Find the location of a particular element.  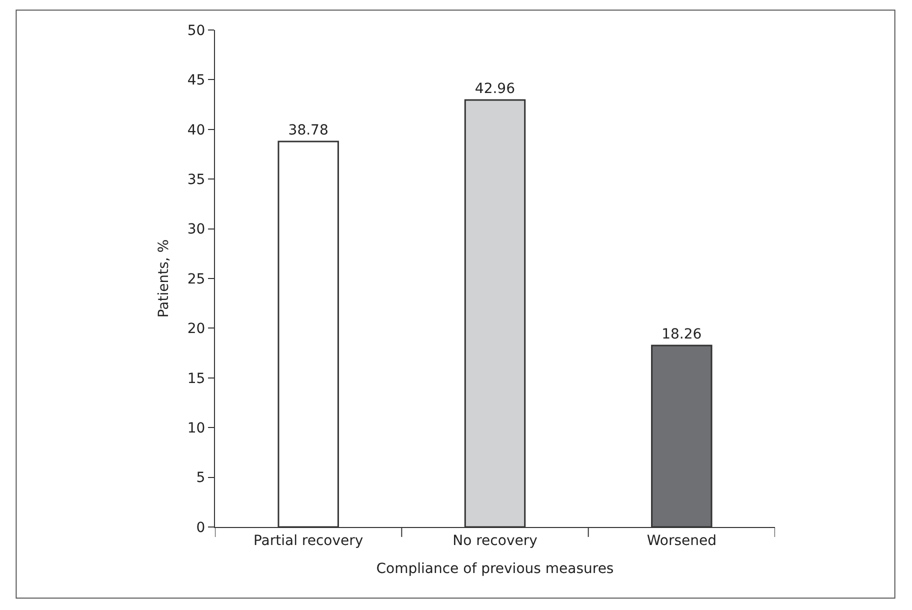

y-tick-label: 30 is located at coordinates (196, 230).